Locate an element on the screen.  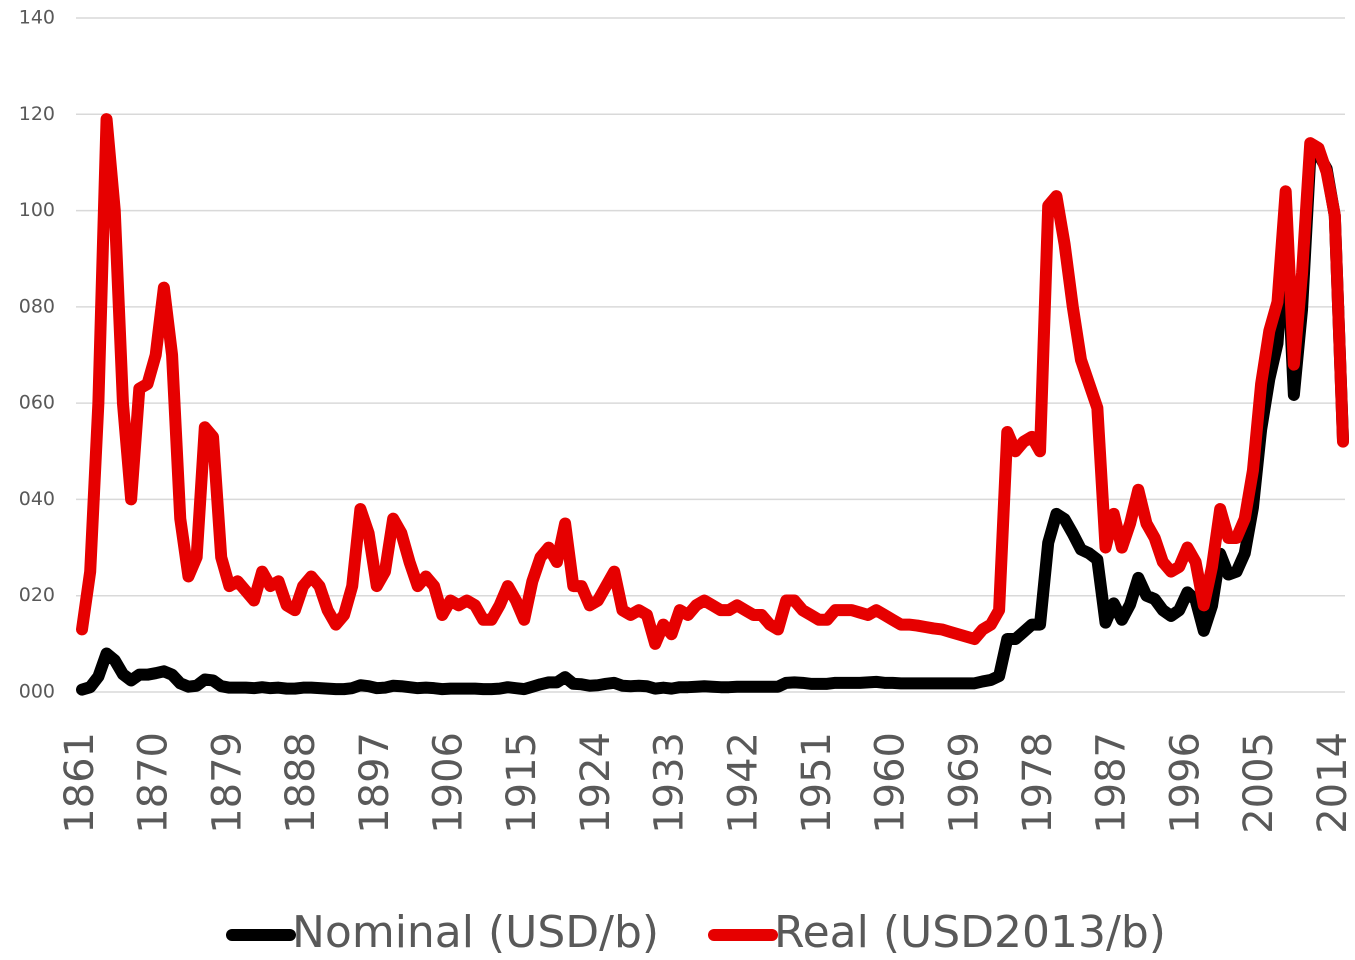
y-tick-label: 080 is located at coordinates (37, 306).